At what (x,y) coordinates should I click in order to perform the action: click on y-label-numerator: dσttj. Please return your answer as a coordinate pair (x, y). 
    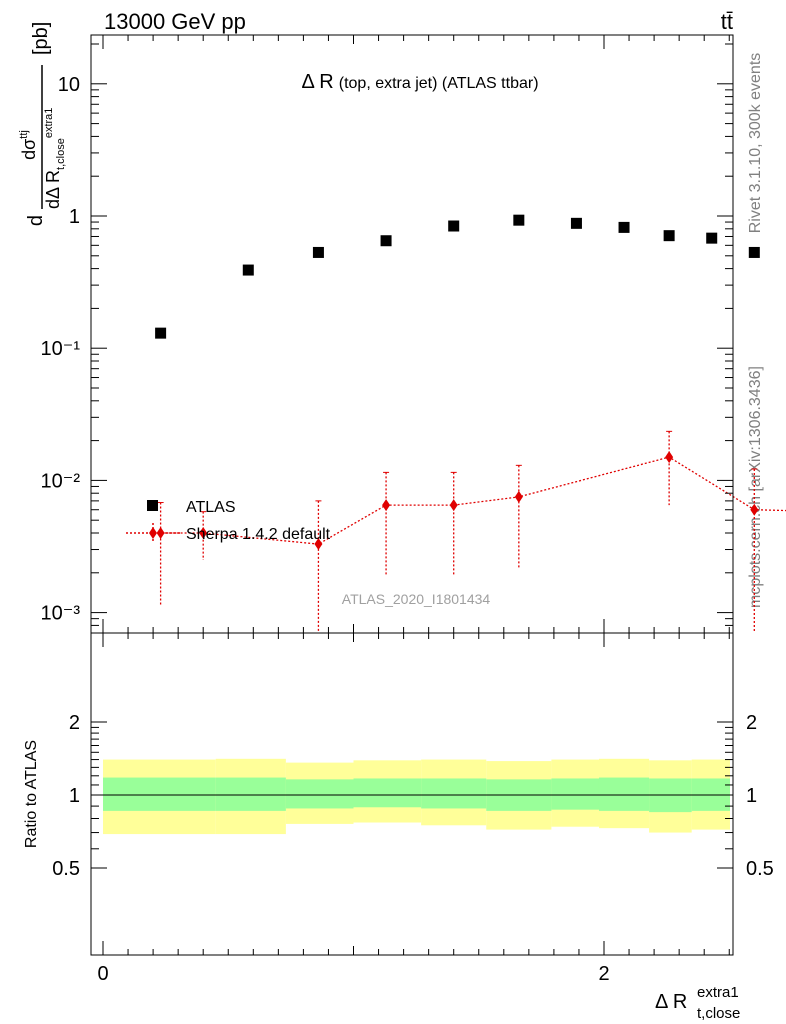
    Looking at the image, I should click on (28, 145).